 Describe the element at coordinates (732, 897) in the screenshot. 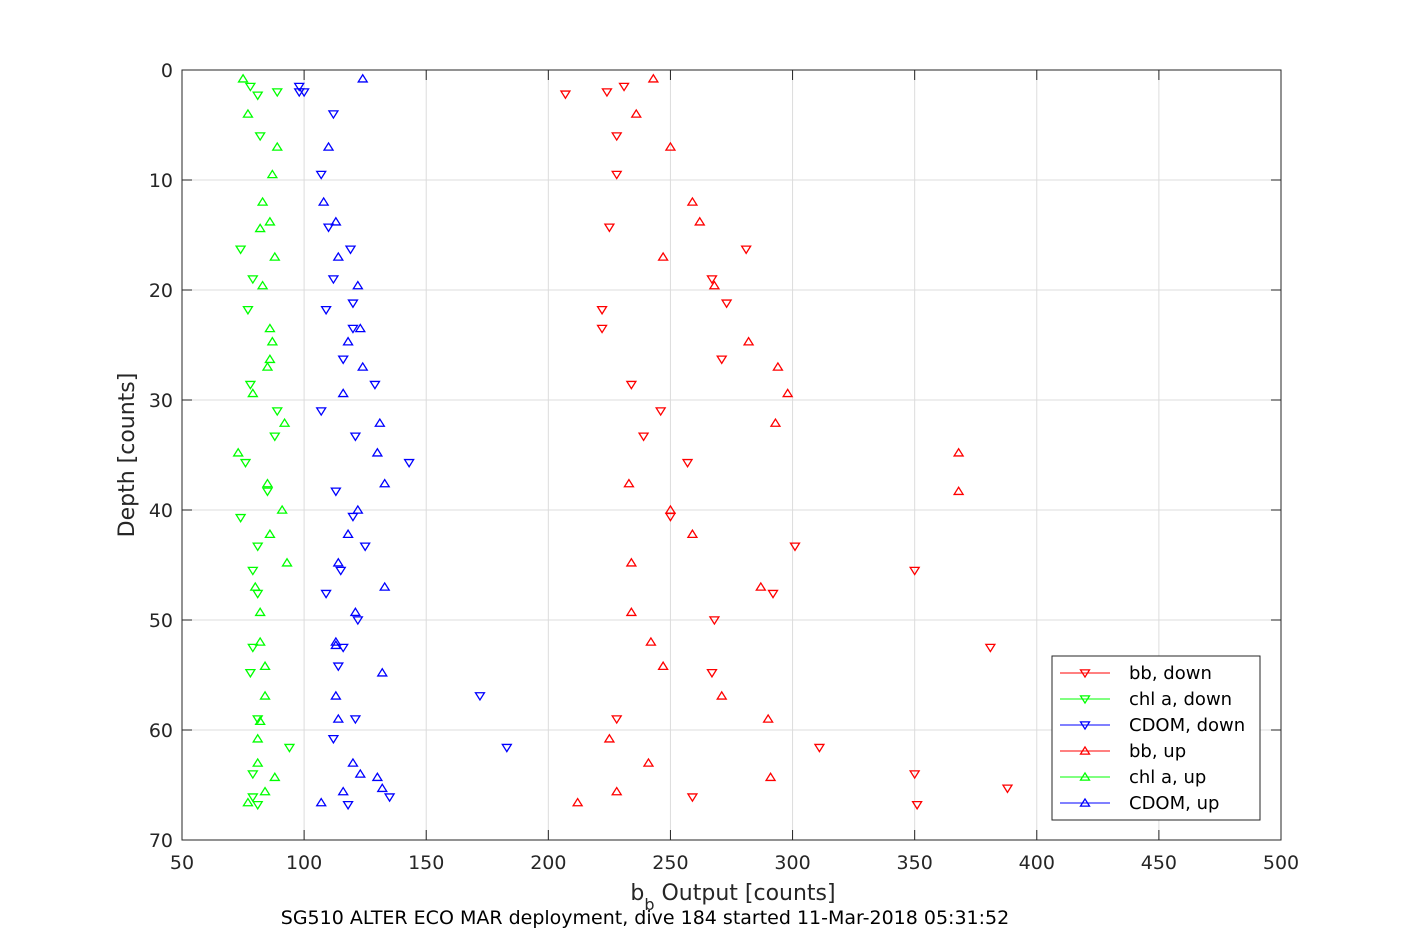

I see `x-axis-label: bb Output [counts]` at that location.